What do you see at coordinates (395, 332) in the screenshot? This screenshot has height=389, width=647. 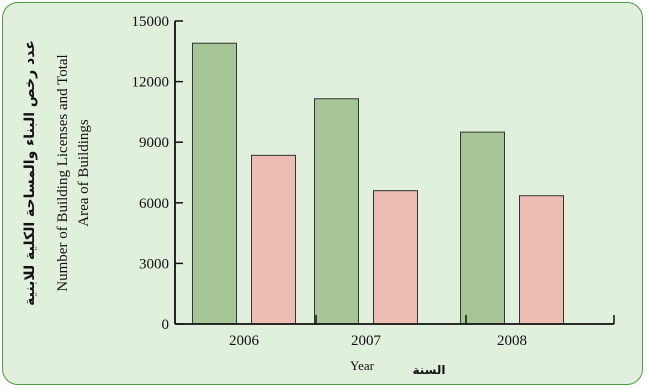 I see `x-axis: 2006 2007 2008` at bounding box center [395, 332].